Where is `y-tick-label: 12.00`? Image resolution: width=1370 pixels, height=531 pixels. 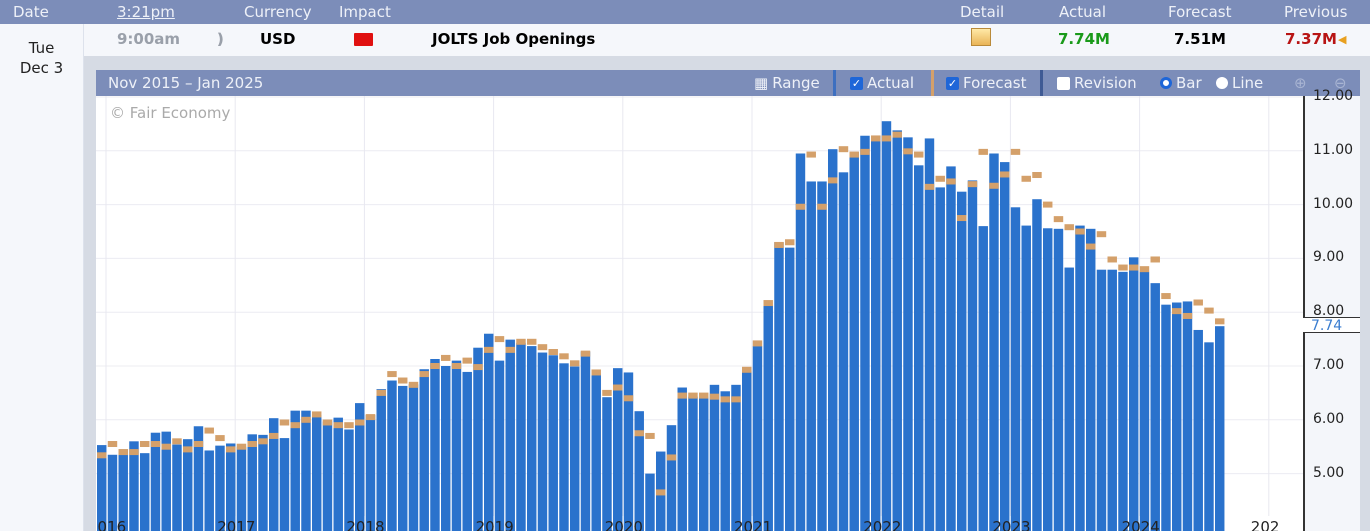 y-tick-label: 12.00 is located at coordinates (1333, 96).